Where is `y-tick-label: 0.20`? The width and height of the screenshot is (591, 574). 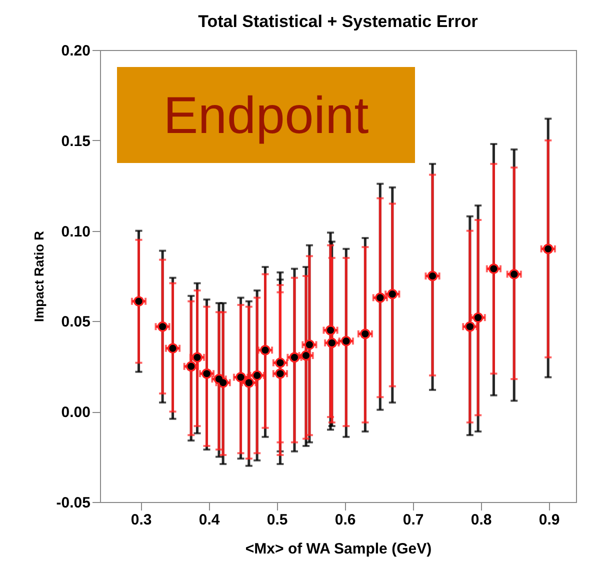
y-tick-label: 0.20 is located at coordinates (75, 51).